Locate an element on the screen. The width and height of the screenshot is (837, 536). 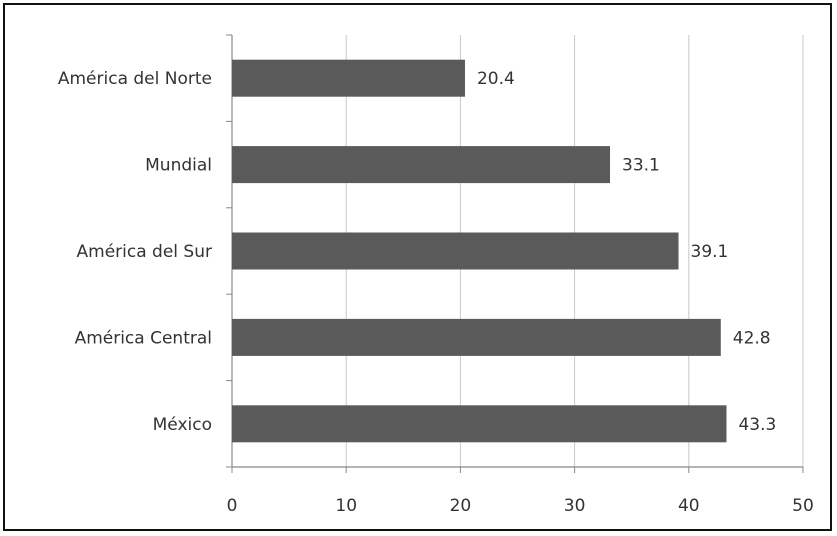
x-tick-label-50: 50 is located at coordinates (803, 506).